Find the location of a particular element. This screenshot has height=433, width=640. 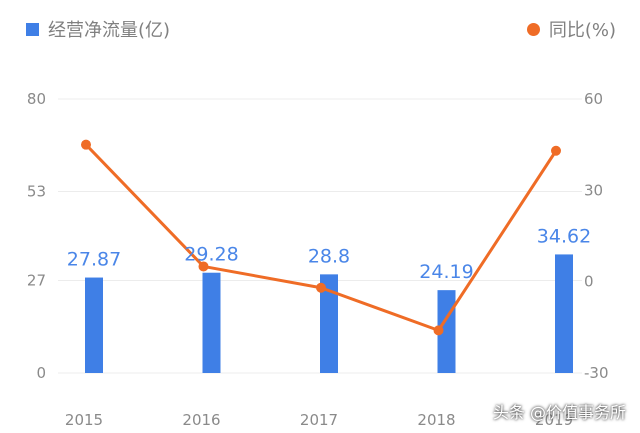

watermark: 头条 @价值事务所 is located at coordinates (559, 412).